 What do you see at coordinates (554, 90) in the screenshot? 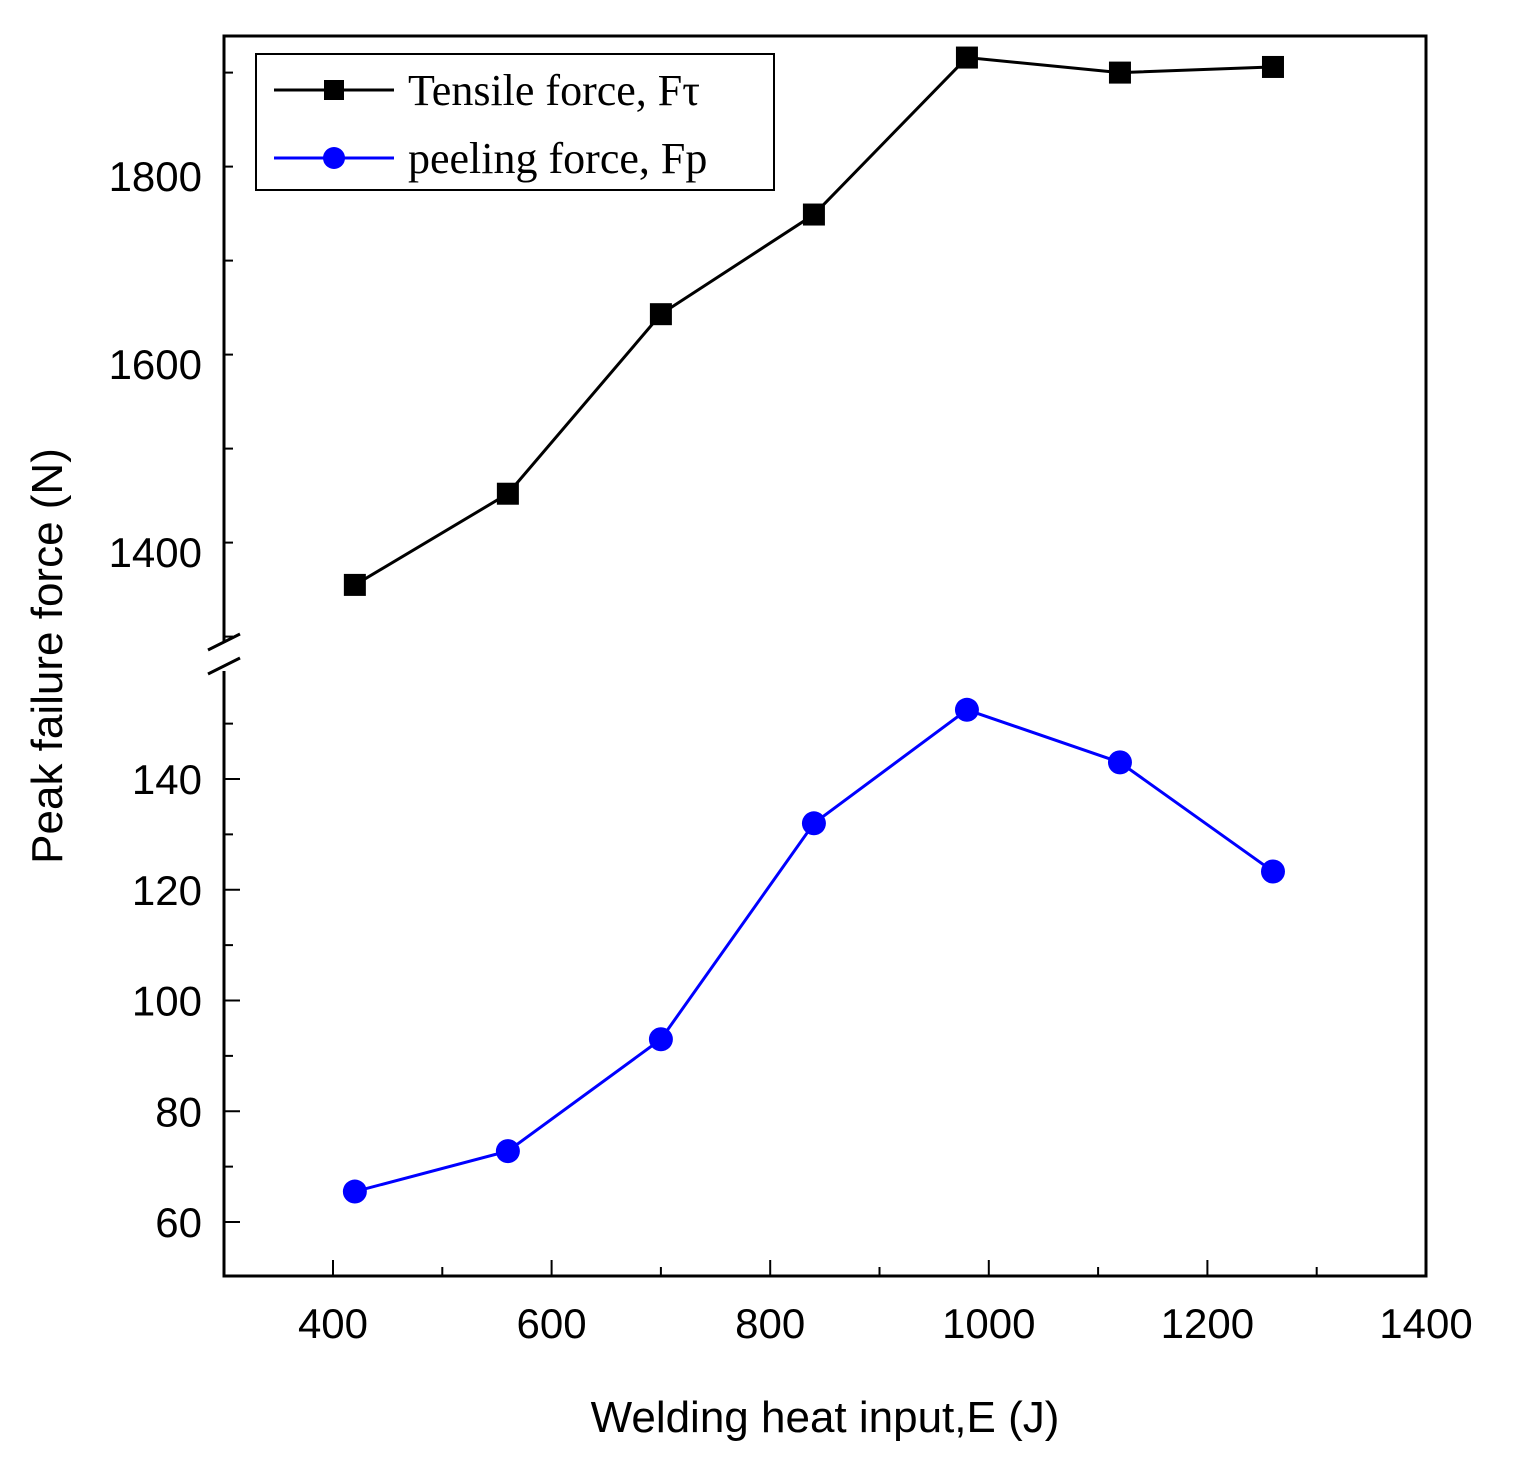
I see `legend-label-tensile: Tensile force, Fτ` at bounding box center [554, 90].